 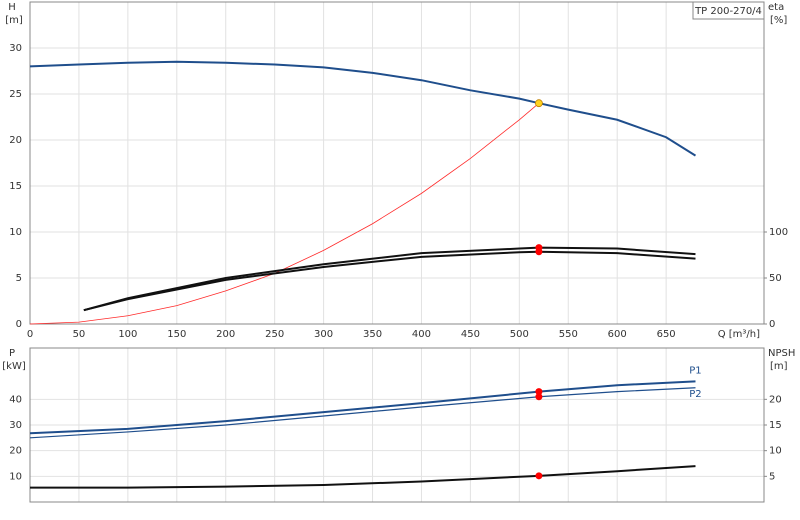 I want to click on y-axis-label: P, so click(x=12, y=353).